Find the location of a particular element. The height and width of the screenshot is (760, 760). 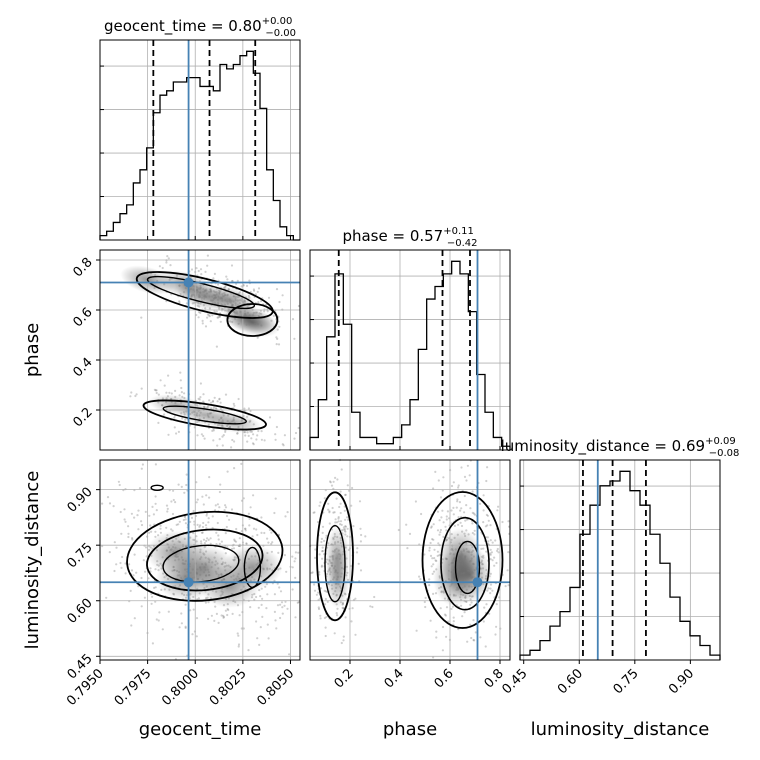

title-phase: phase = 0.57+0.11 −0.42 is located at coordinates (409, 237).